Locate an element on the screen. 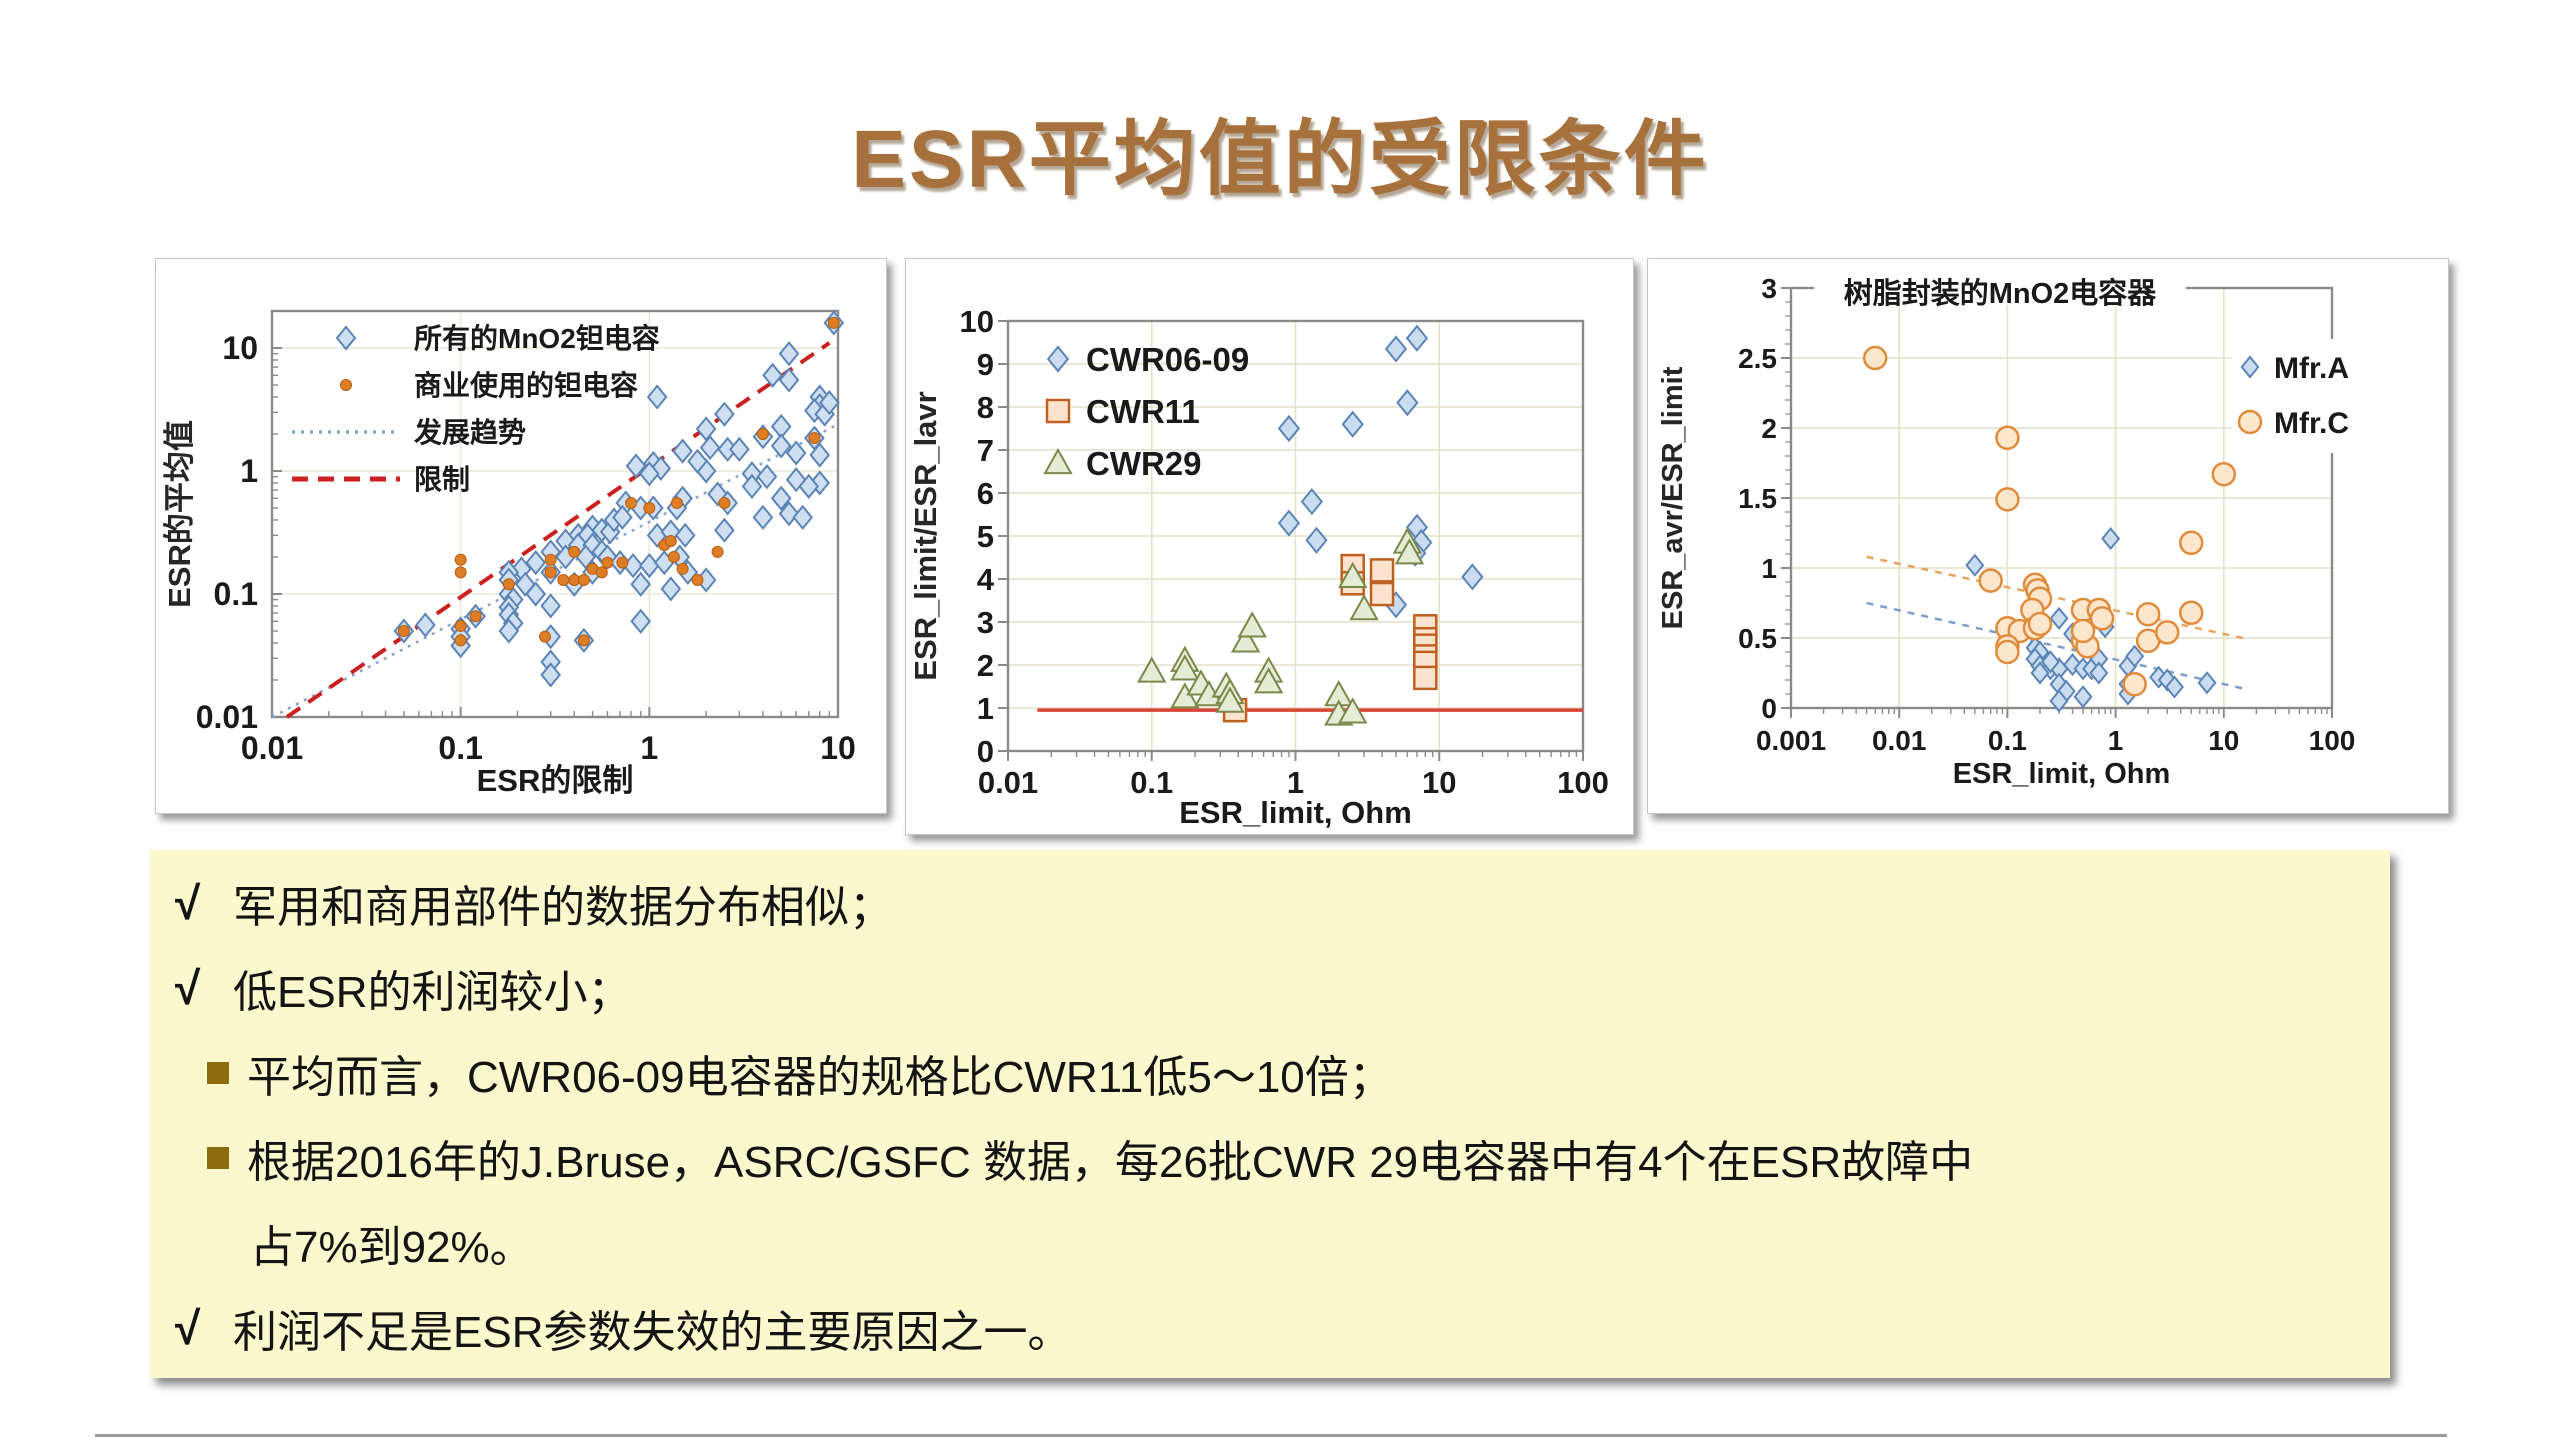 Image resolution: width=2560 pixels, height=1440 pixels. svg-text: CWR11 is located at coordinates (1143, 411).